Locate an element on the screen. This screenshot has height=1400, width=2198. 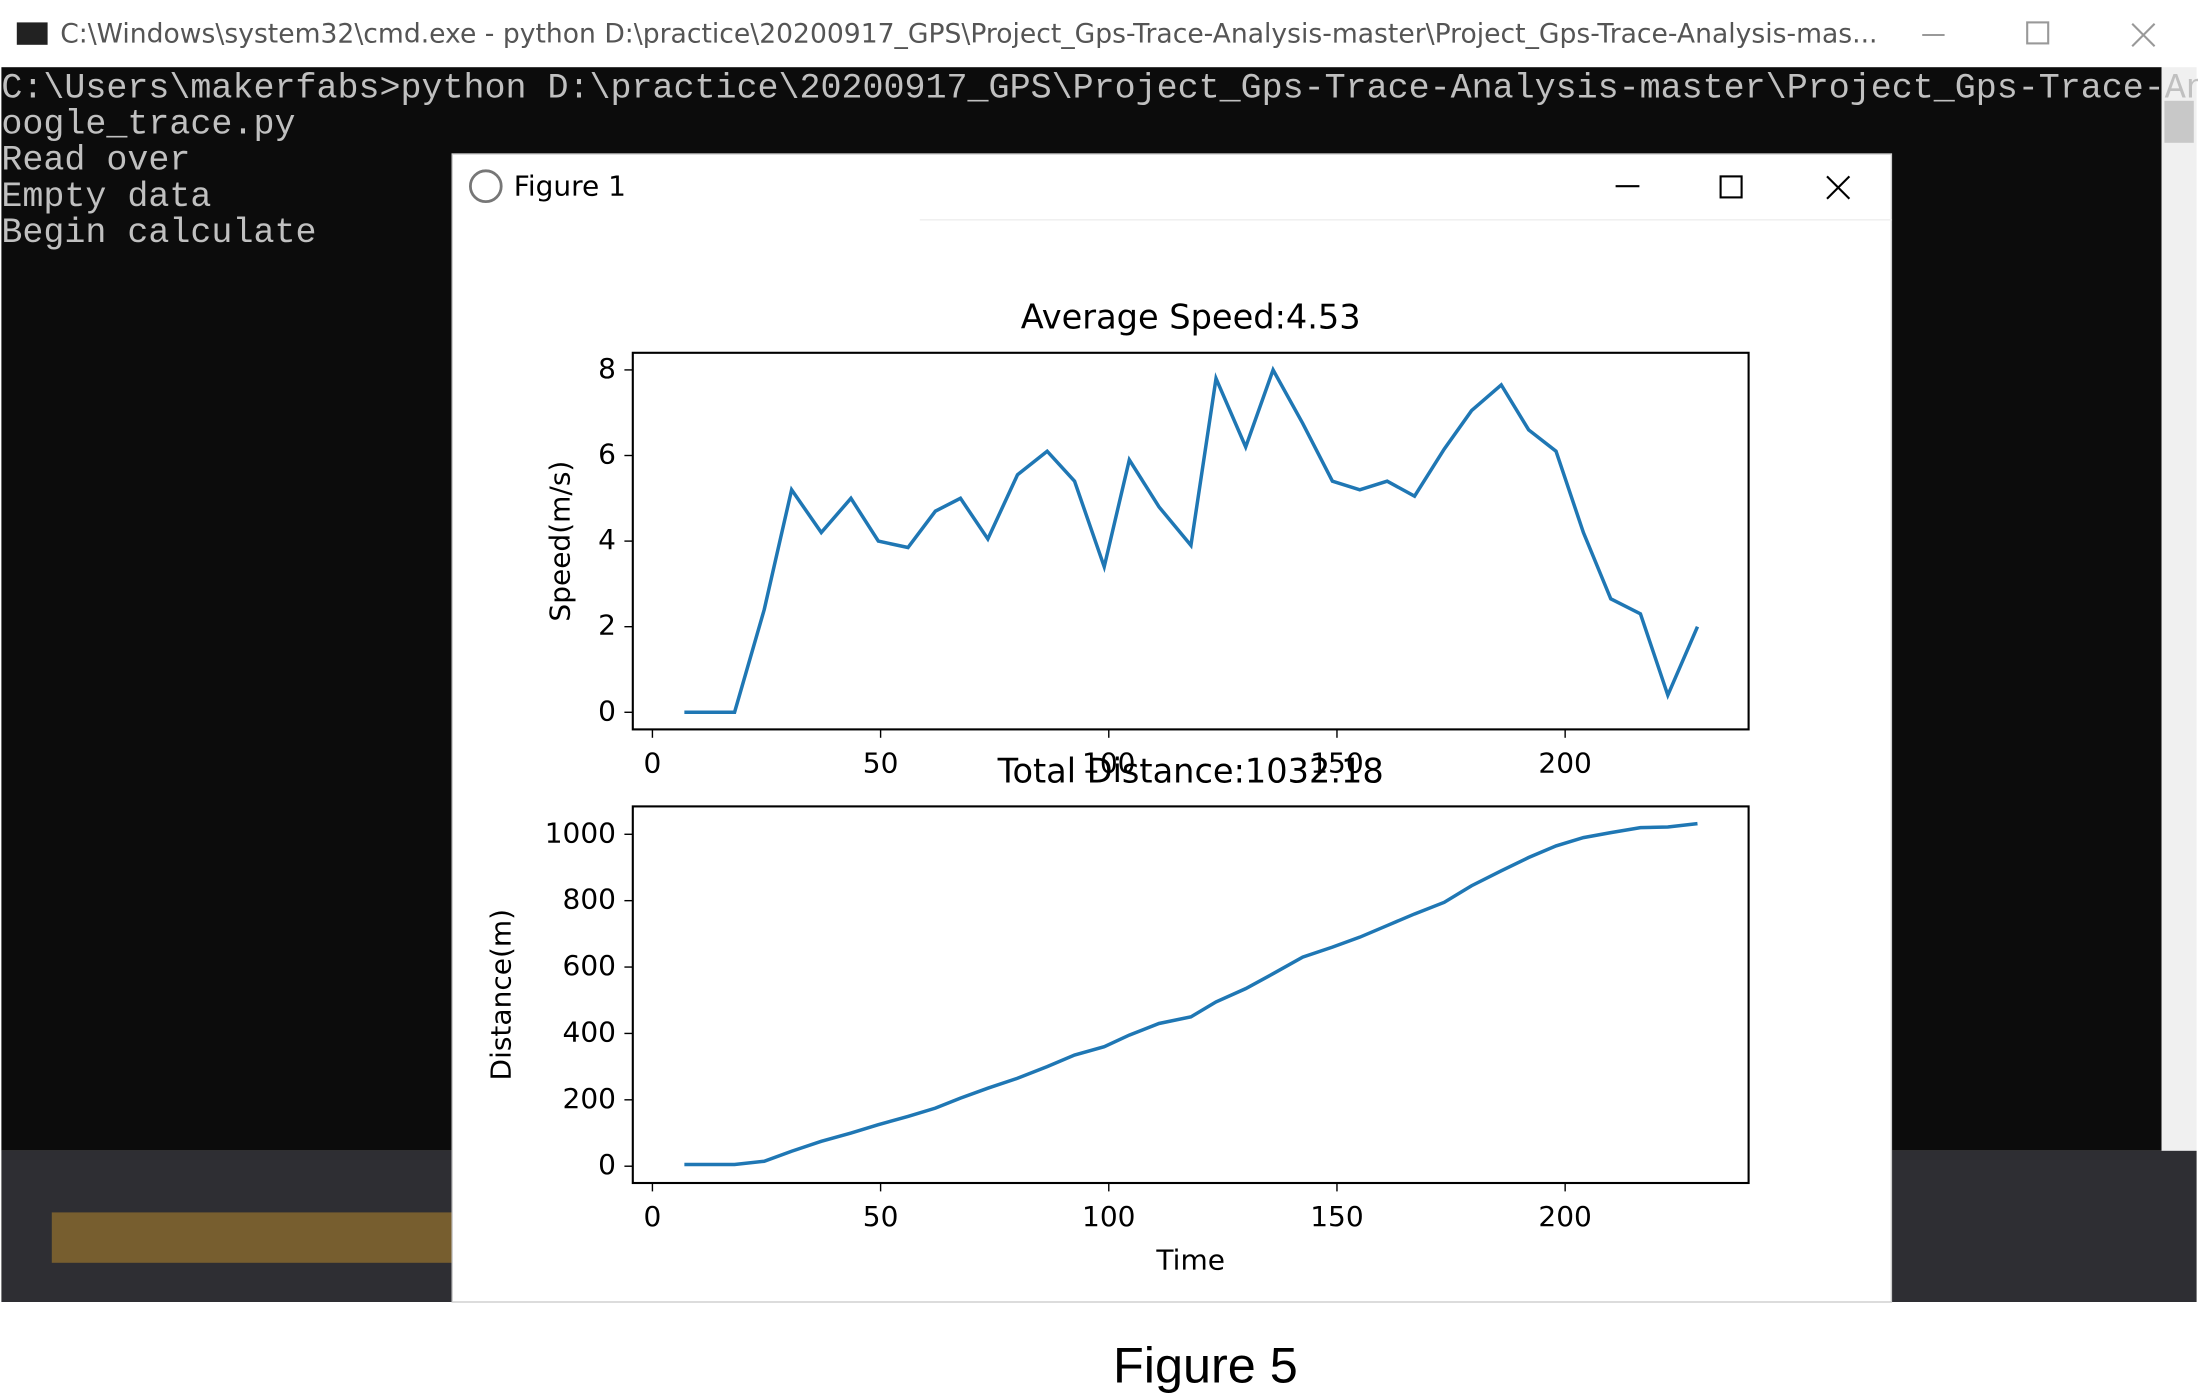
cmd-icon is located at coordinates (32, 33).